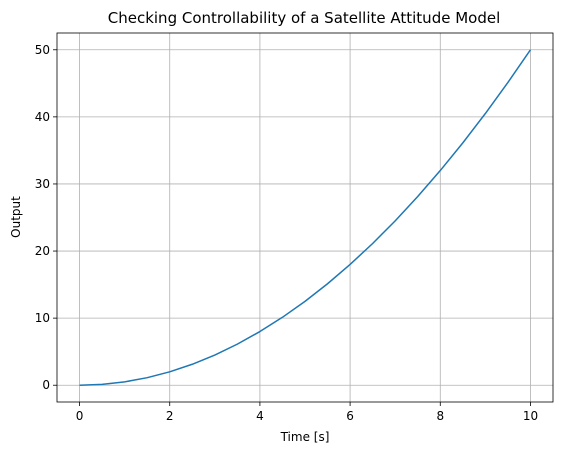  I want to click on x-tick-label-5: 10, so click(530, 416).